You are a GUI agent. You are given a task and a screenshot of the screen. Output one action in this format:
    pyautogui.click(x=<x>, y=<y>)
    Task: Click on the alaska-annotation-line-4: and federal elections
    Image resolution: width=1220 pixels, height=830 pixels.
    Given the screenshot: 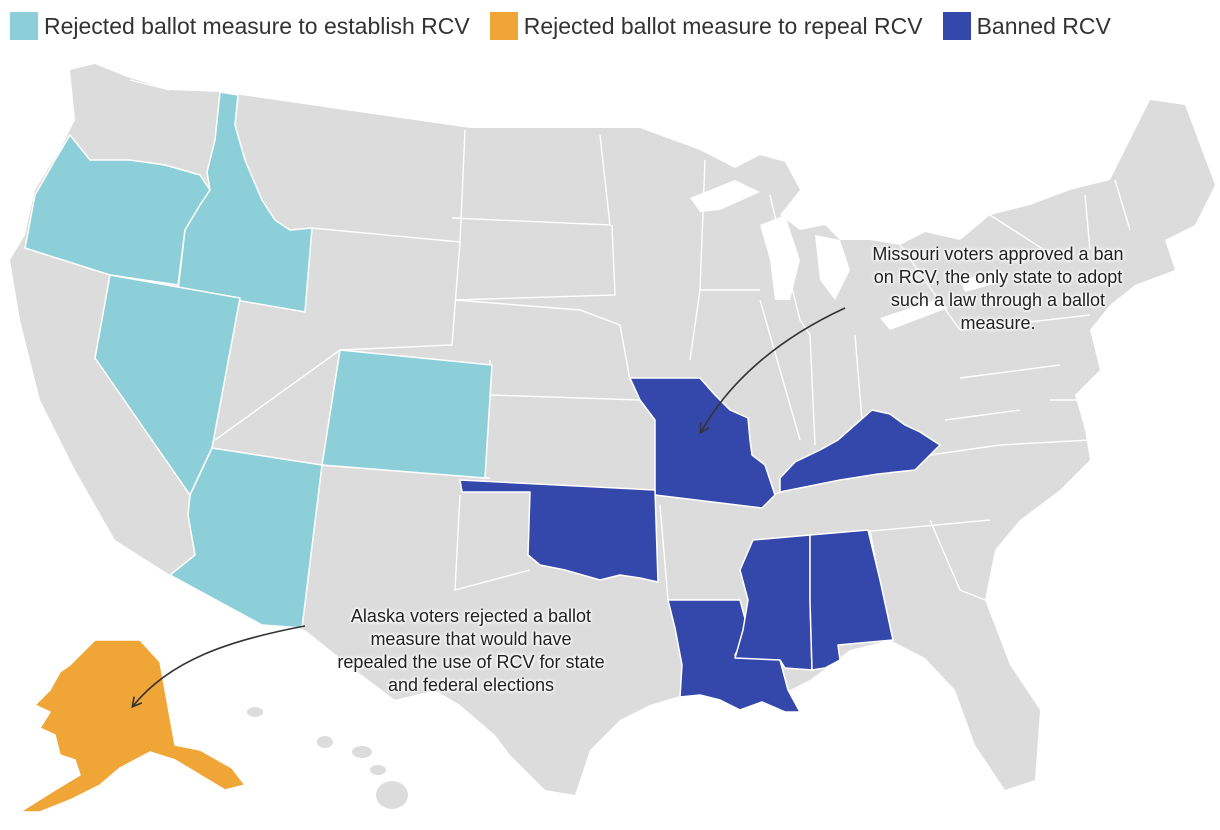 What is the action you would take?
    pyautogui.click(x=471, y=685)
    